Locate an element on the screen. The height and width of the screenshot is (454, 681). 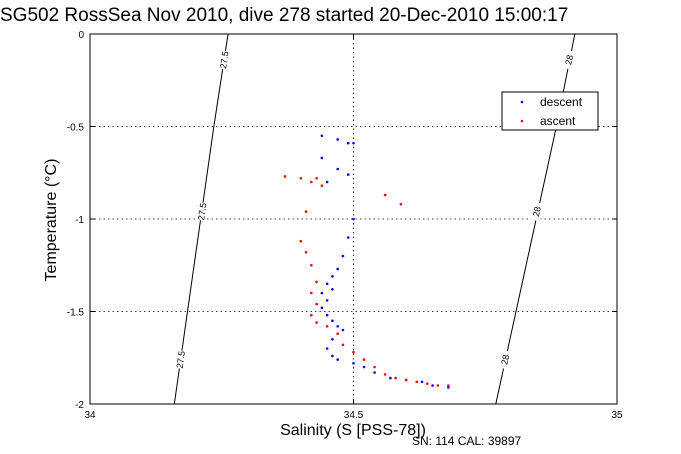
y-tick-label: -2 is located at coordinates (79, 405).